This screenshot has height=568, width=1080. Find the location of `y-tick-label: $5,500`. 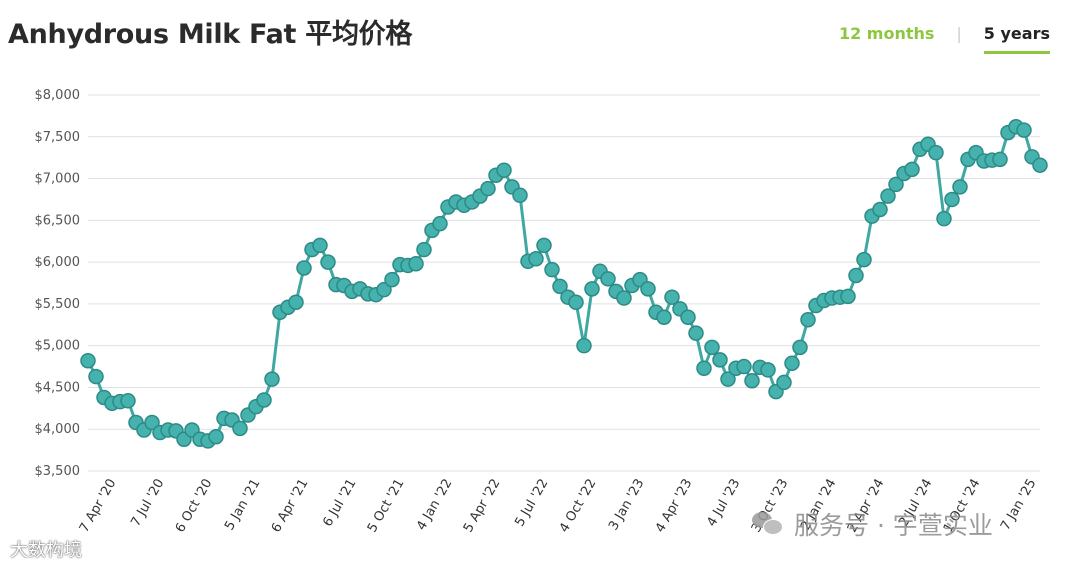

y-tick-label: $5,500 is located at coordinates (58, 304).